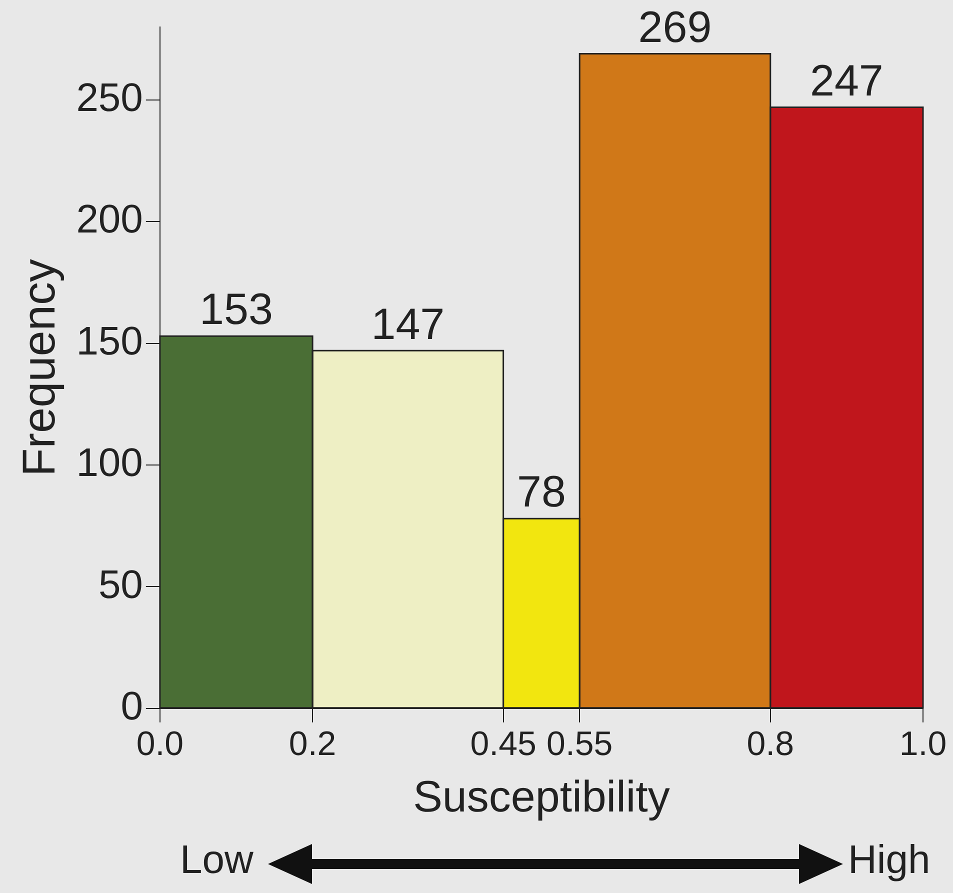 The width and height of the screenshot is (953, 893). What do you see at coordinates (541, 797) in the screenshot?
I see `x-axis-title: Susceptibility` at bounding box center [541, 797].